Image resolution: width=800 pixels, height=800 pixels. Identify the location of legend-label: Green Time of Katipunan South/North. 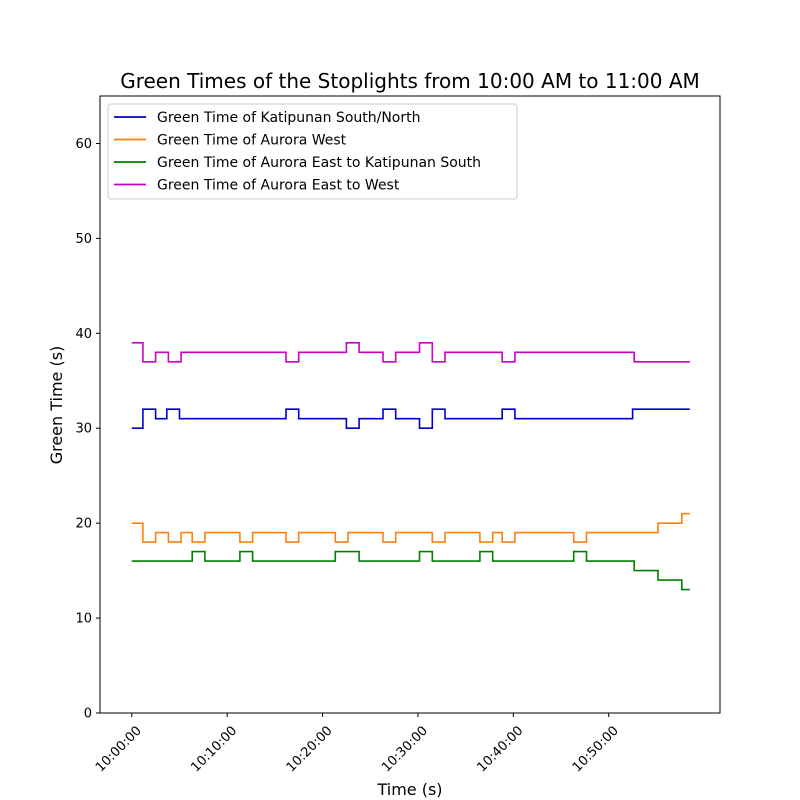
(289, 118).